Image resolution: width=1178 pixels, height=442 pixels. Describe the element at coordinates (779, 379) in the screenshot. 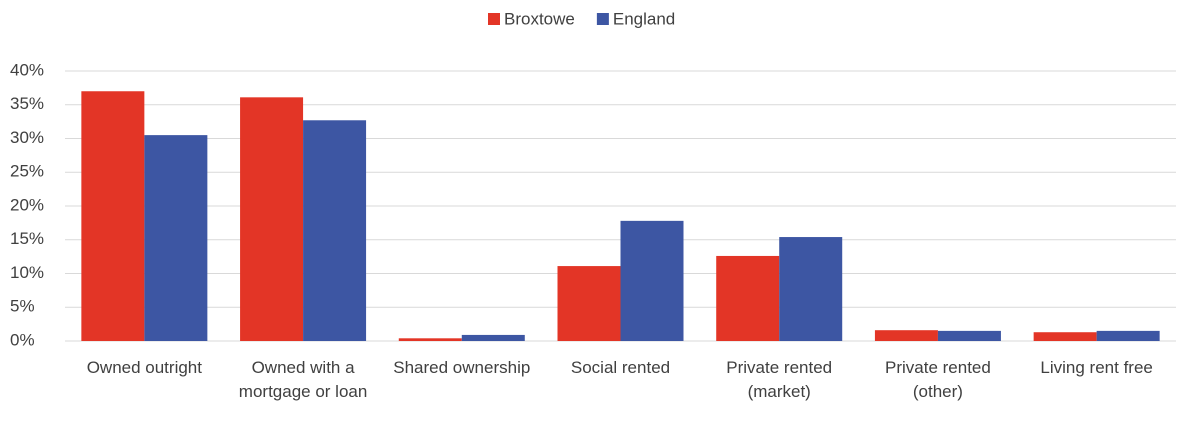

I see `x-tick-label: Private rented (market)` at that location.